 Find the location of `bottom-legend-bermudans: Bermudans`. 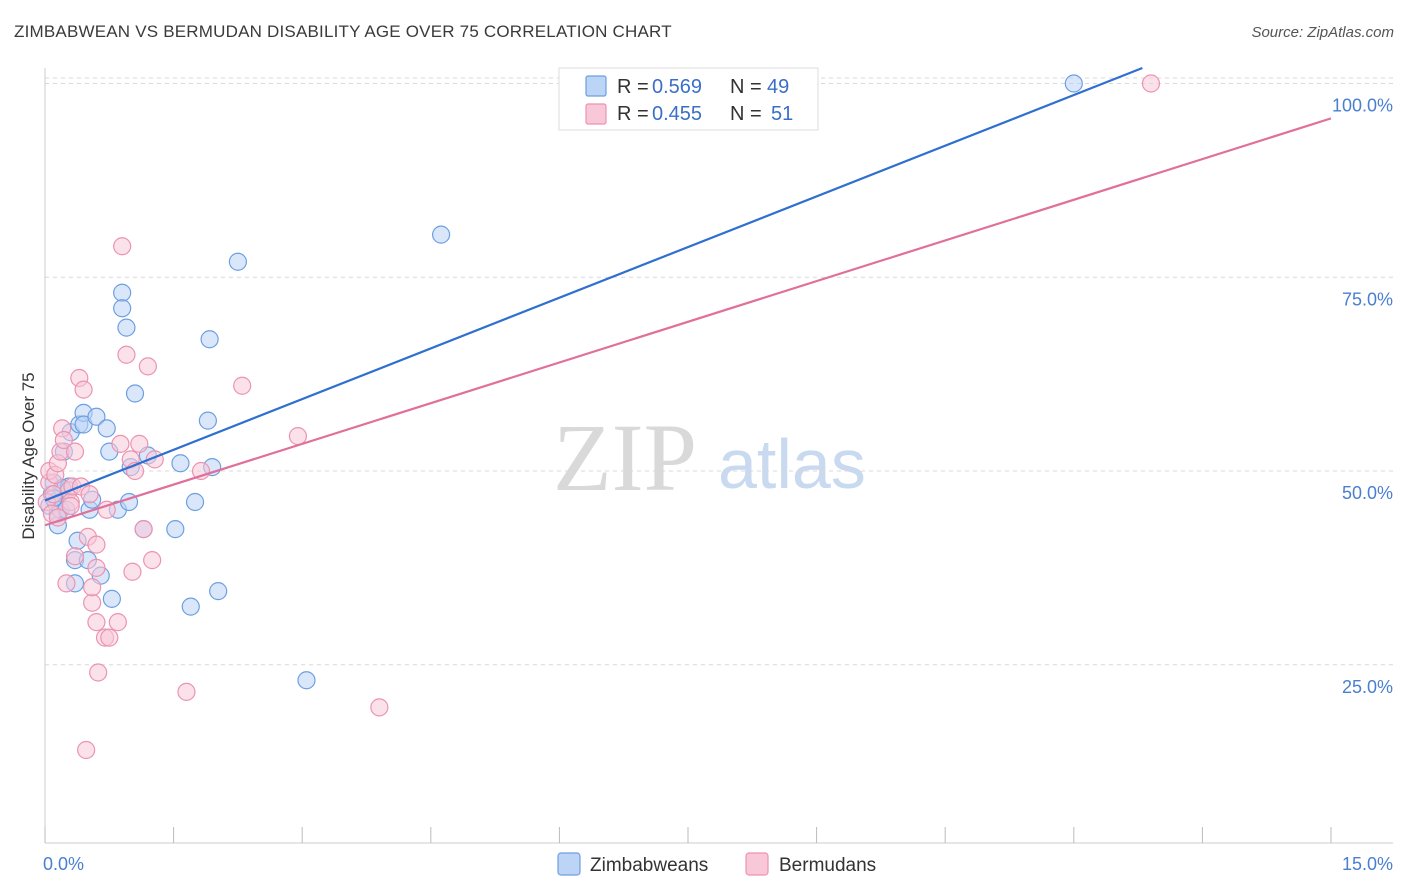

bottom-legend-bermudans: Bermudans is located at coordinates (827, 865).